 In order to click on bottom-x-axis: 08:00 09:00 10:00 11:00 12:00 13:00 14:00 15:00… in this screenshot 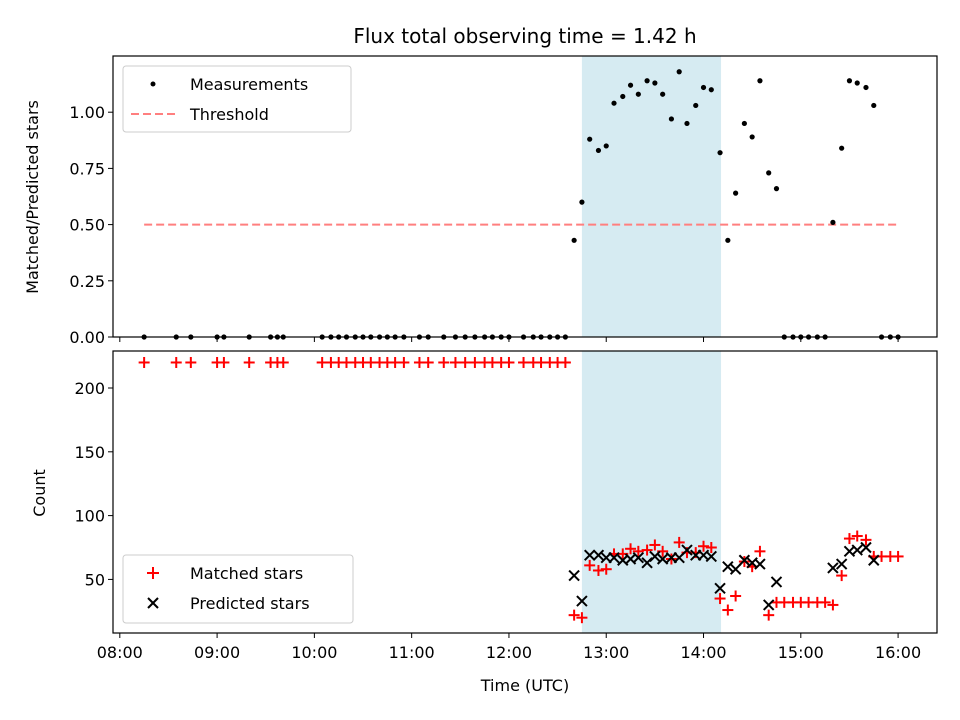, I will do `click(509, 647)`.